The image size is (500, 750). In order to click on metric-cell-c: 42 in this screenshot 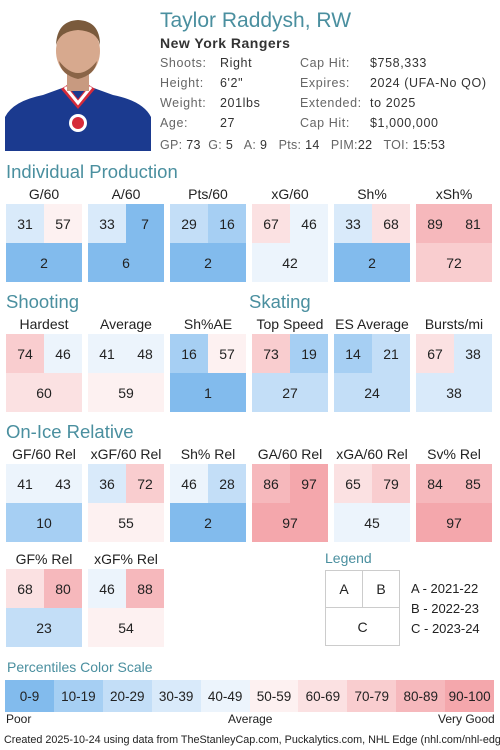, I will do `click(290, 262)`.